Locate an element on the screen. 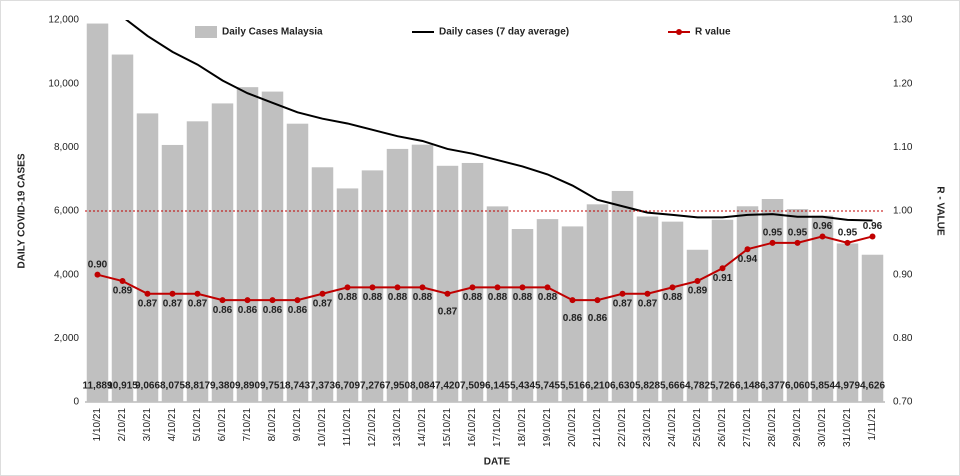 This screenshot has height=476, width=960. x-tick-label: 25/10/21 is located at coordinates (697, 427).